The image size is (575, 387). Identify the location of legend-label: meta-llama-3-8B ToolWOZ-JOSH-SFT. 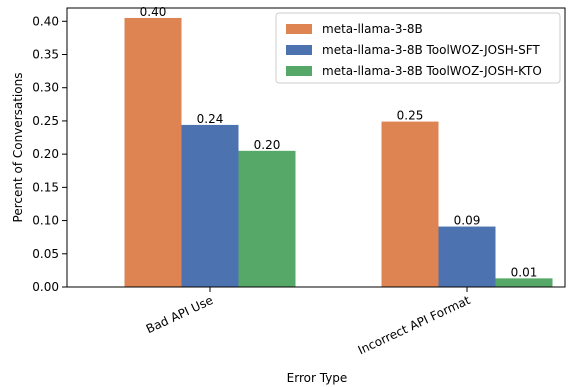
(431, 50).